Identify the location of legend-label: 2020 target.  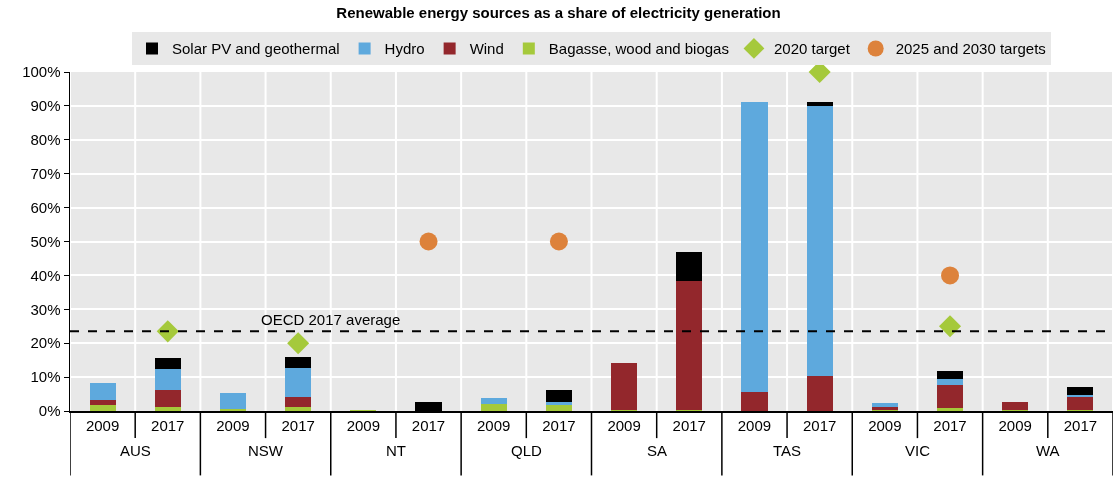
(812, 49).